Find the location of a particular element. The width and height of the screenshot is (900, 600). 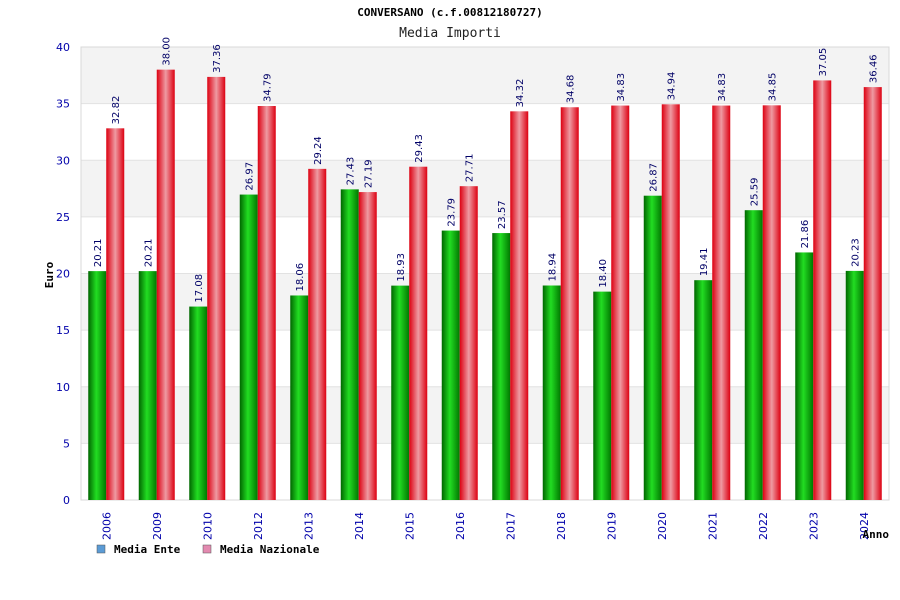

x-tick-label: 2020 is located at coordinates (662, 526).